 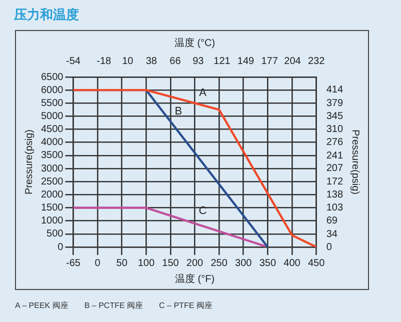 I want to click on annotation: B, so click(x=178, y=111).